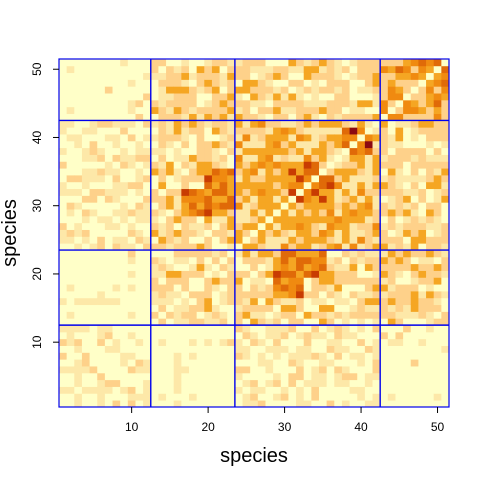 The height and width of the screenshot is (485, 480). I want to click on y-tick-label: 30, so click(37, 206).